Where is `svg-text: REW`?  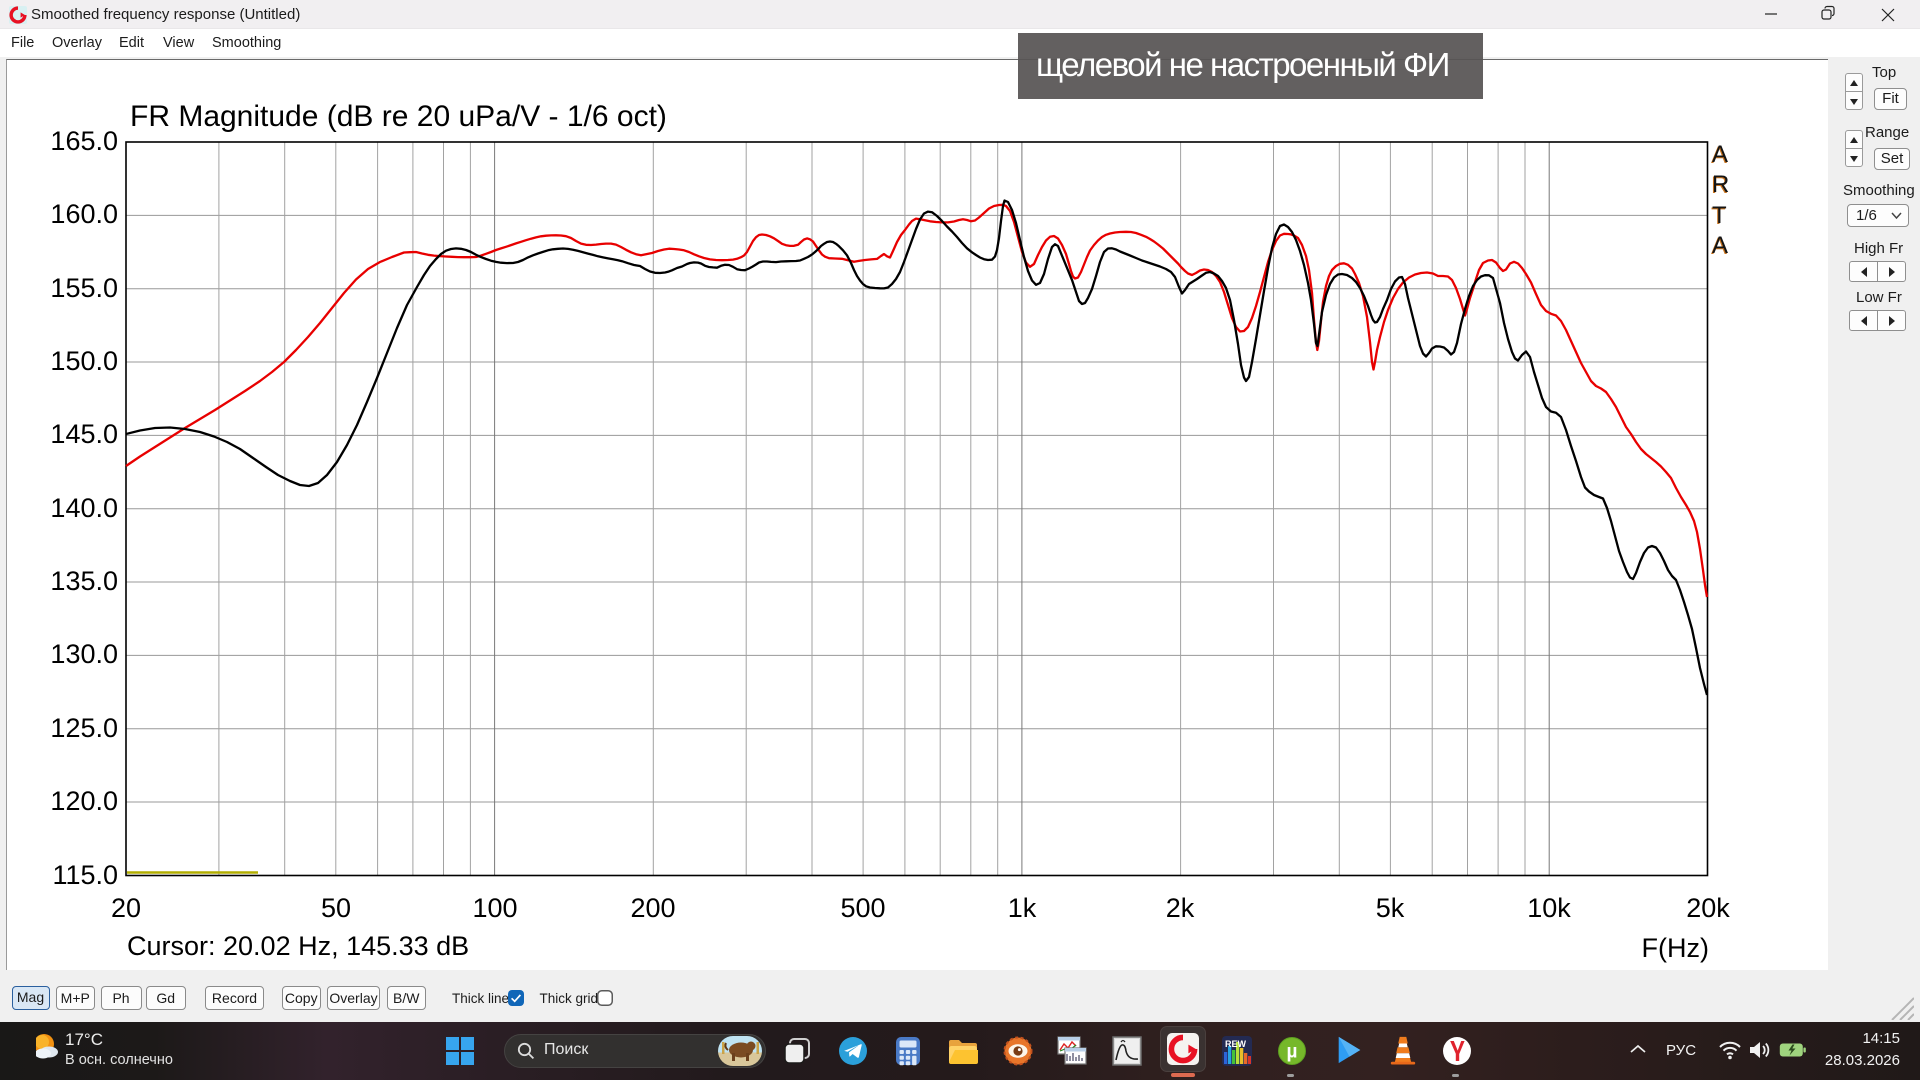
svg-text: REW is located at coordinates (1236, 1044).